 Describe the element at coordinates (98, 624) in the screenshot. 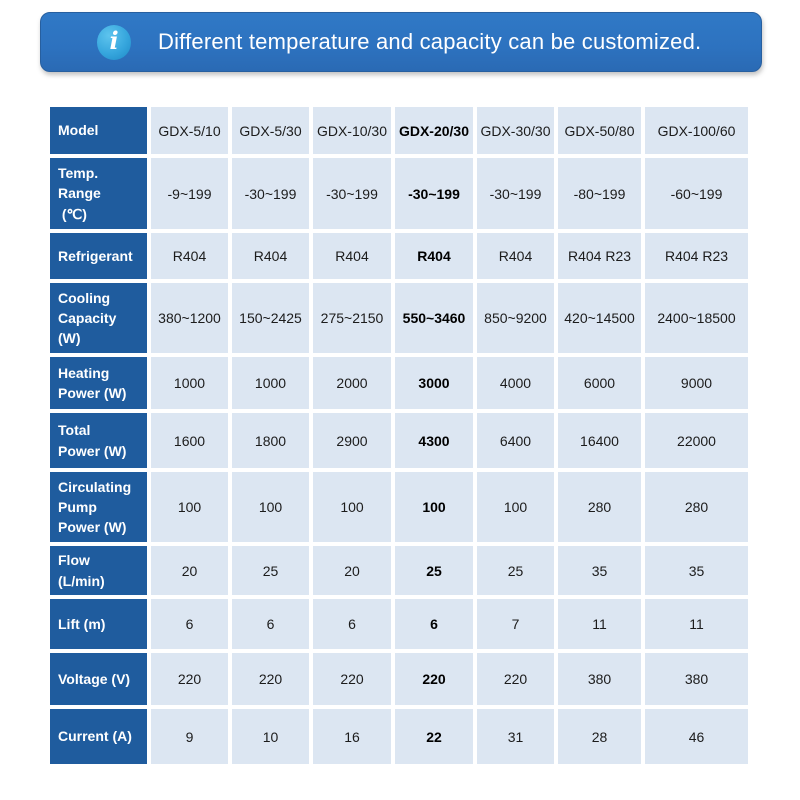

I see `row-label: Lift (m)` at that location.